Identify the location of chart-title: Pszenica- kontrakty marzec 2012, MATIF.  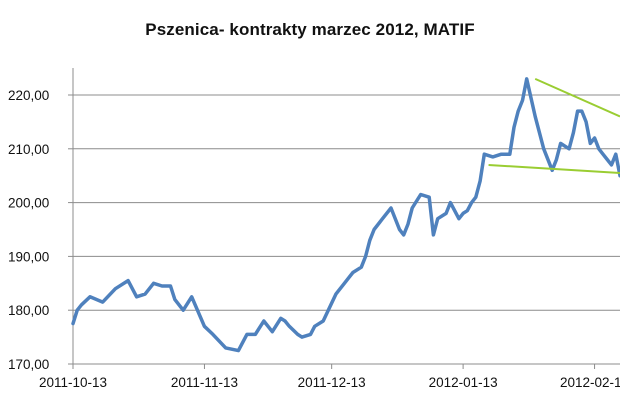
(310, 29).